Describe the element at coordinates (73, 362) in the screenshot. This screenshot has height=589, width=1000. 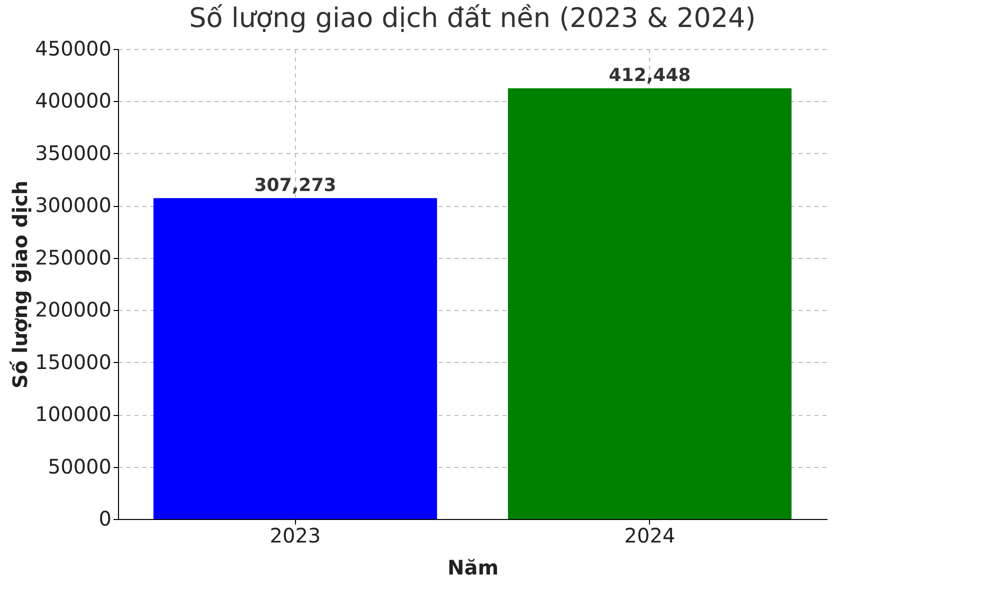
I see `y-tick-label: 150000` at that location.